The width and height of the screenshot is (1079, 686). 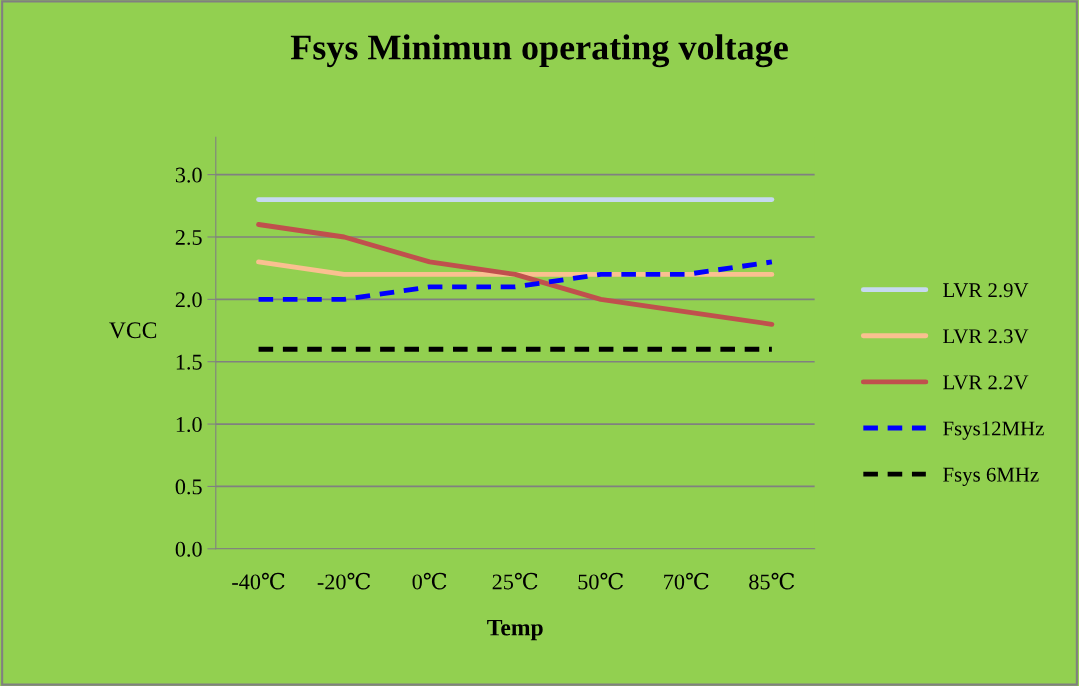 What do you see at coordinates (772, 581) in the screenshot?
I see `x-tick-label: 85℃` at bounding box center [772, 581].